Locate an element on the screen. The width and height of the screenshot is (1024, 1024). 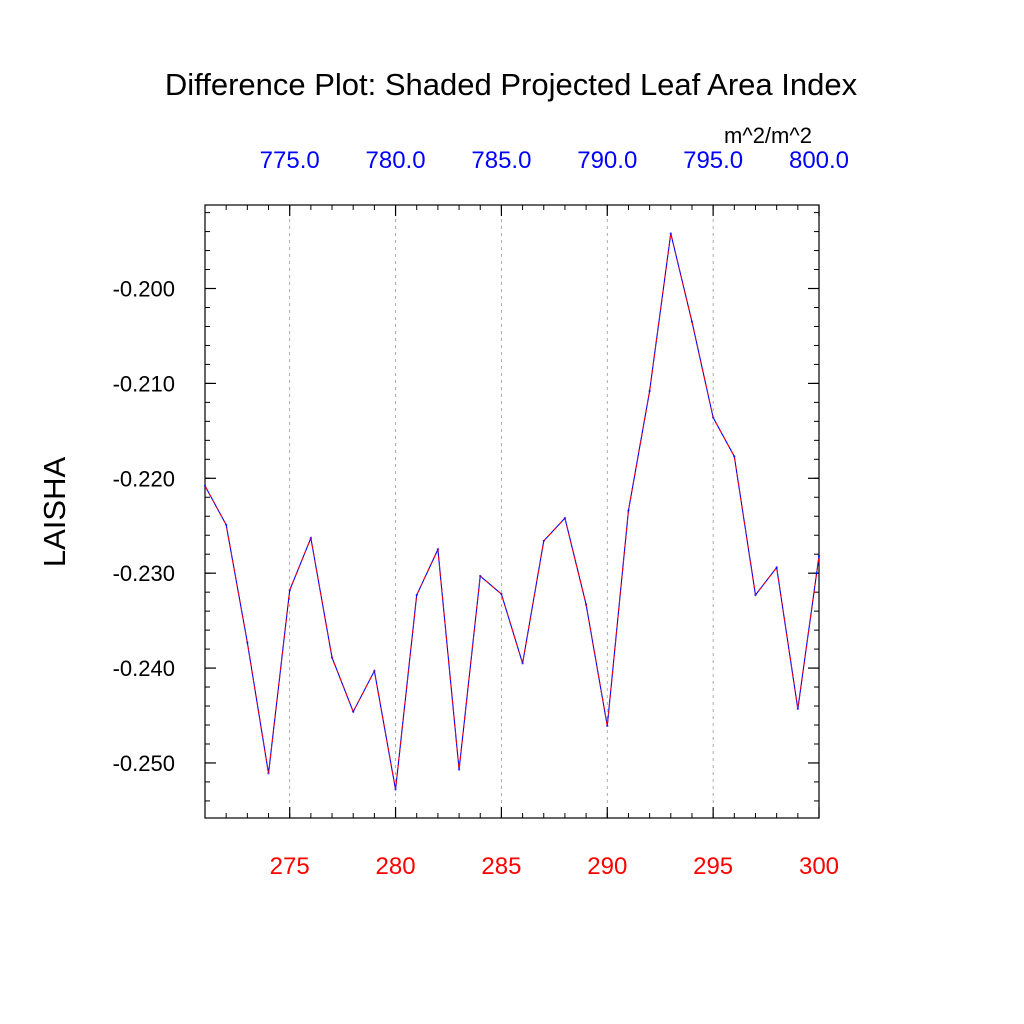
units-label: m^2/m^2 is located at coordinates (768, 135).